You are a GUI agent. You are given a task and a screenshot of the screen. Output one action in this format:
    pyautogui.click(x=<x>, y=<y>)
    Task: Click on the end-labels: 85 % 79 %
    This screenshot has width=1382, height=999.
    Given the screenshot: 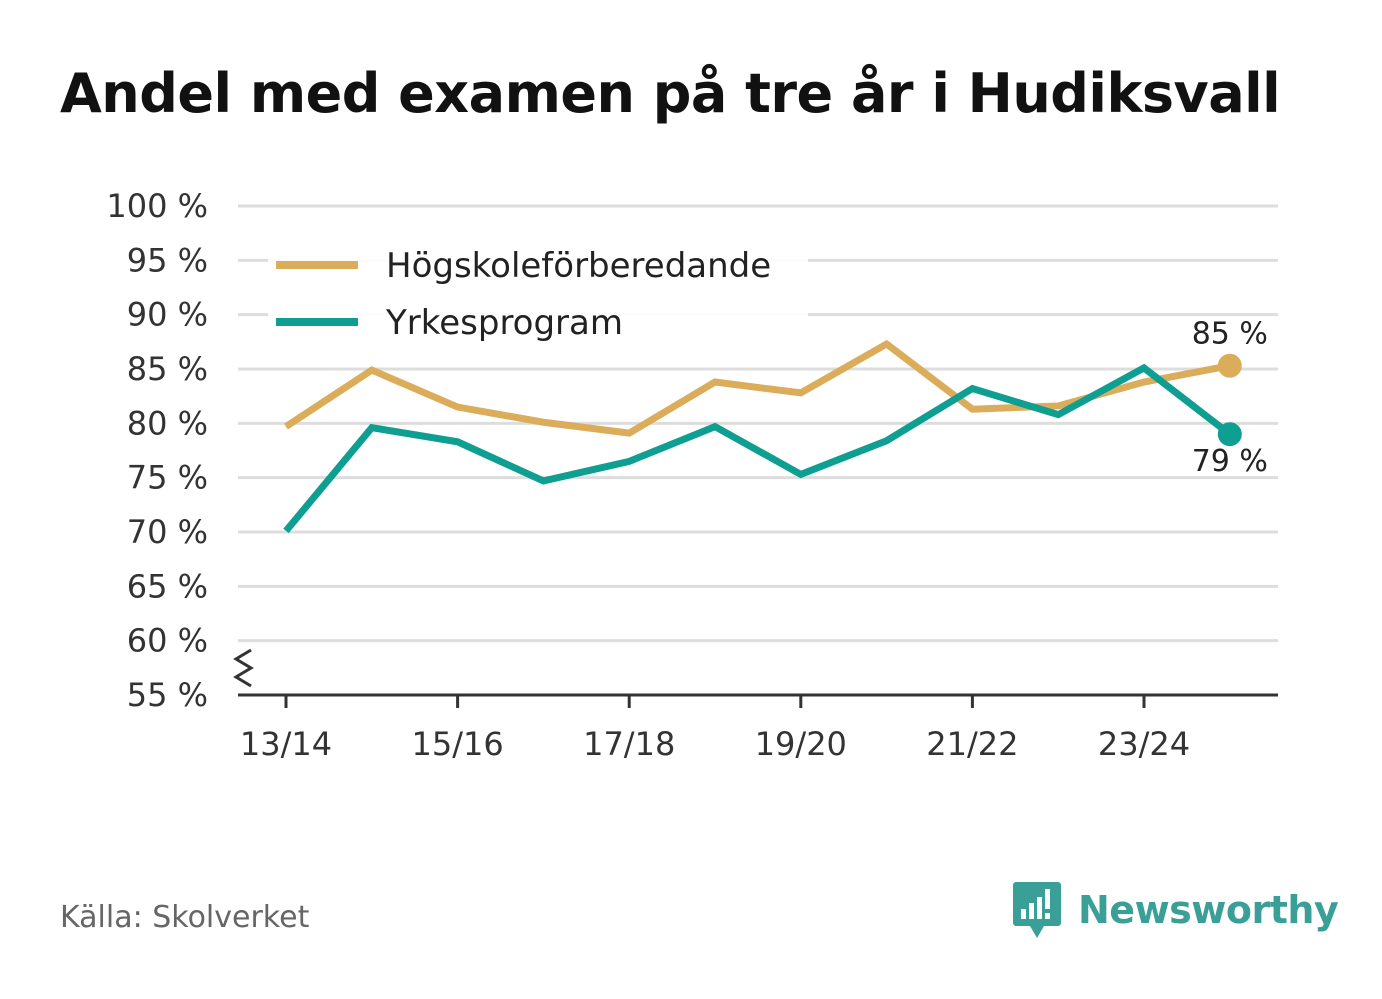 What is the action you would take?
    pyautogui.click(x=1230, y=398)
    